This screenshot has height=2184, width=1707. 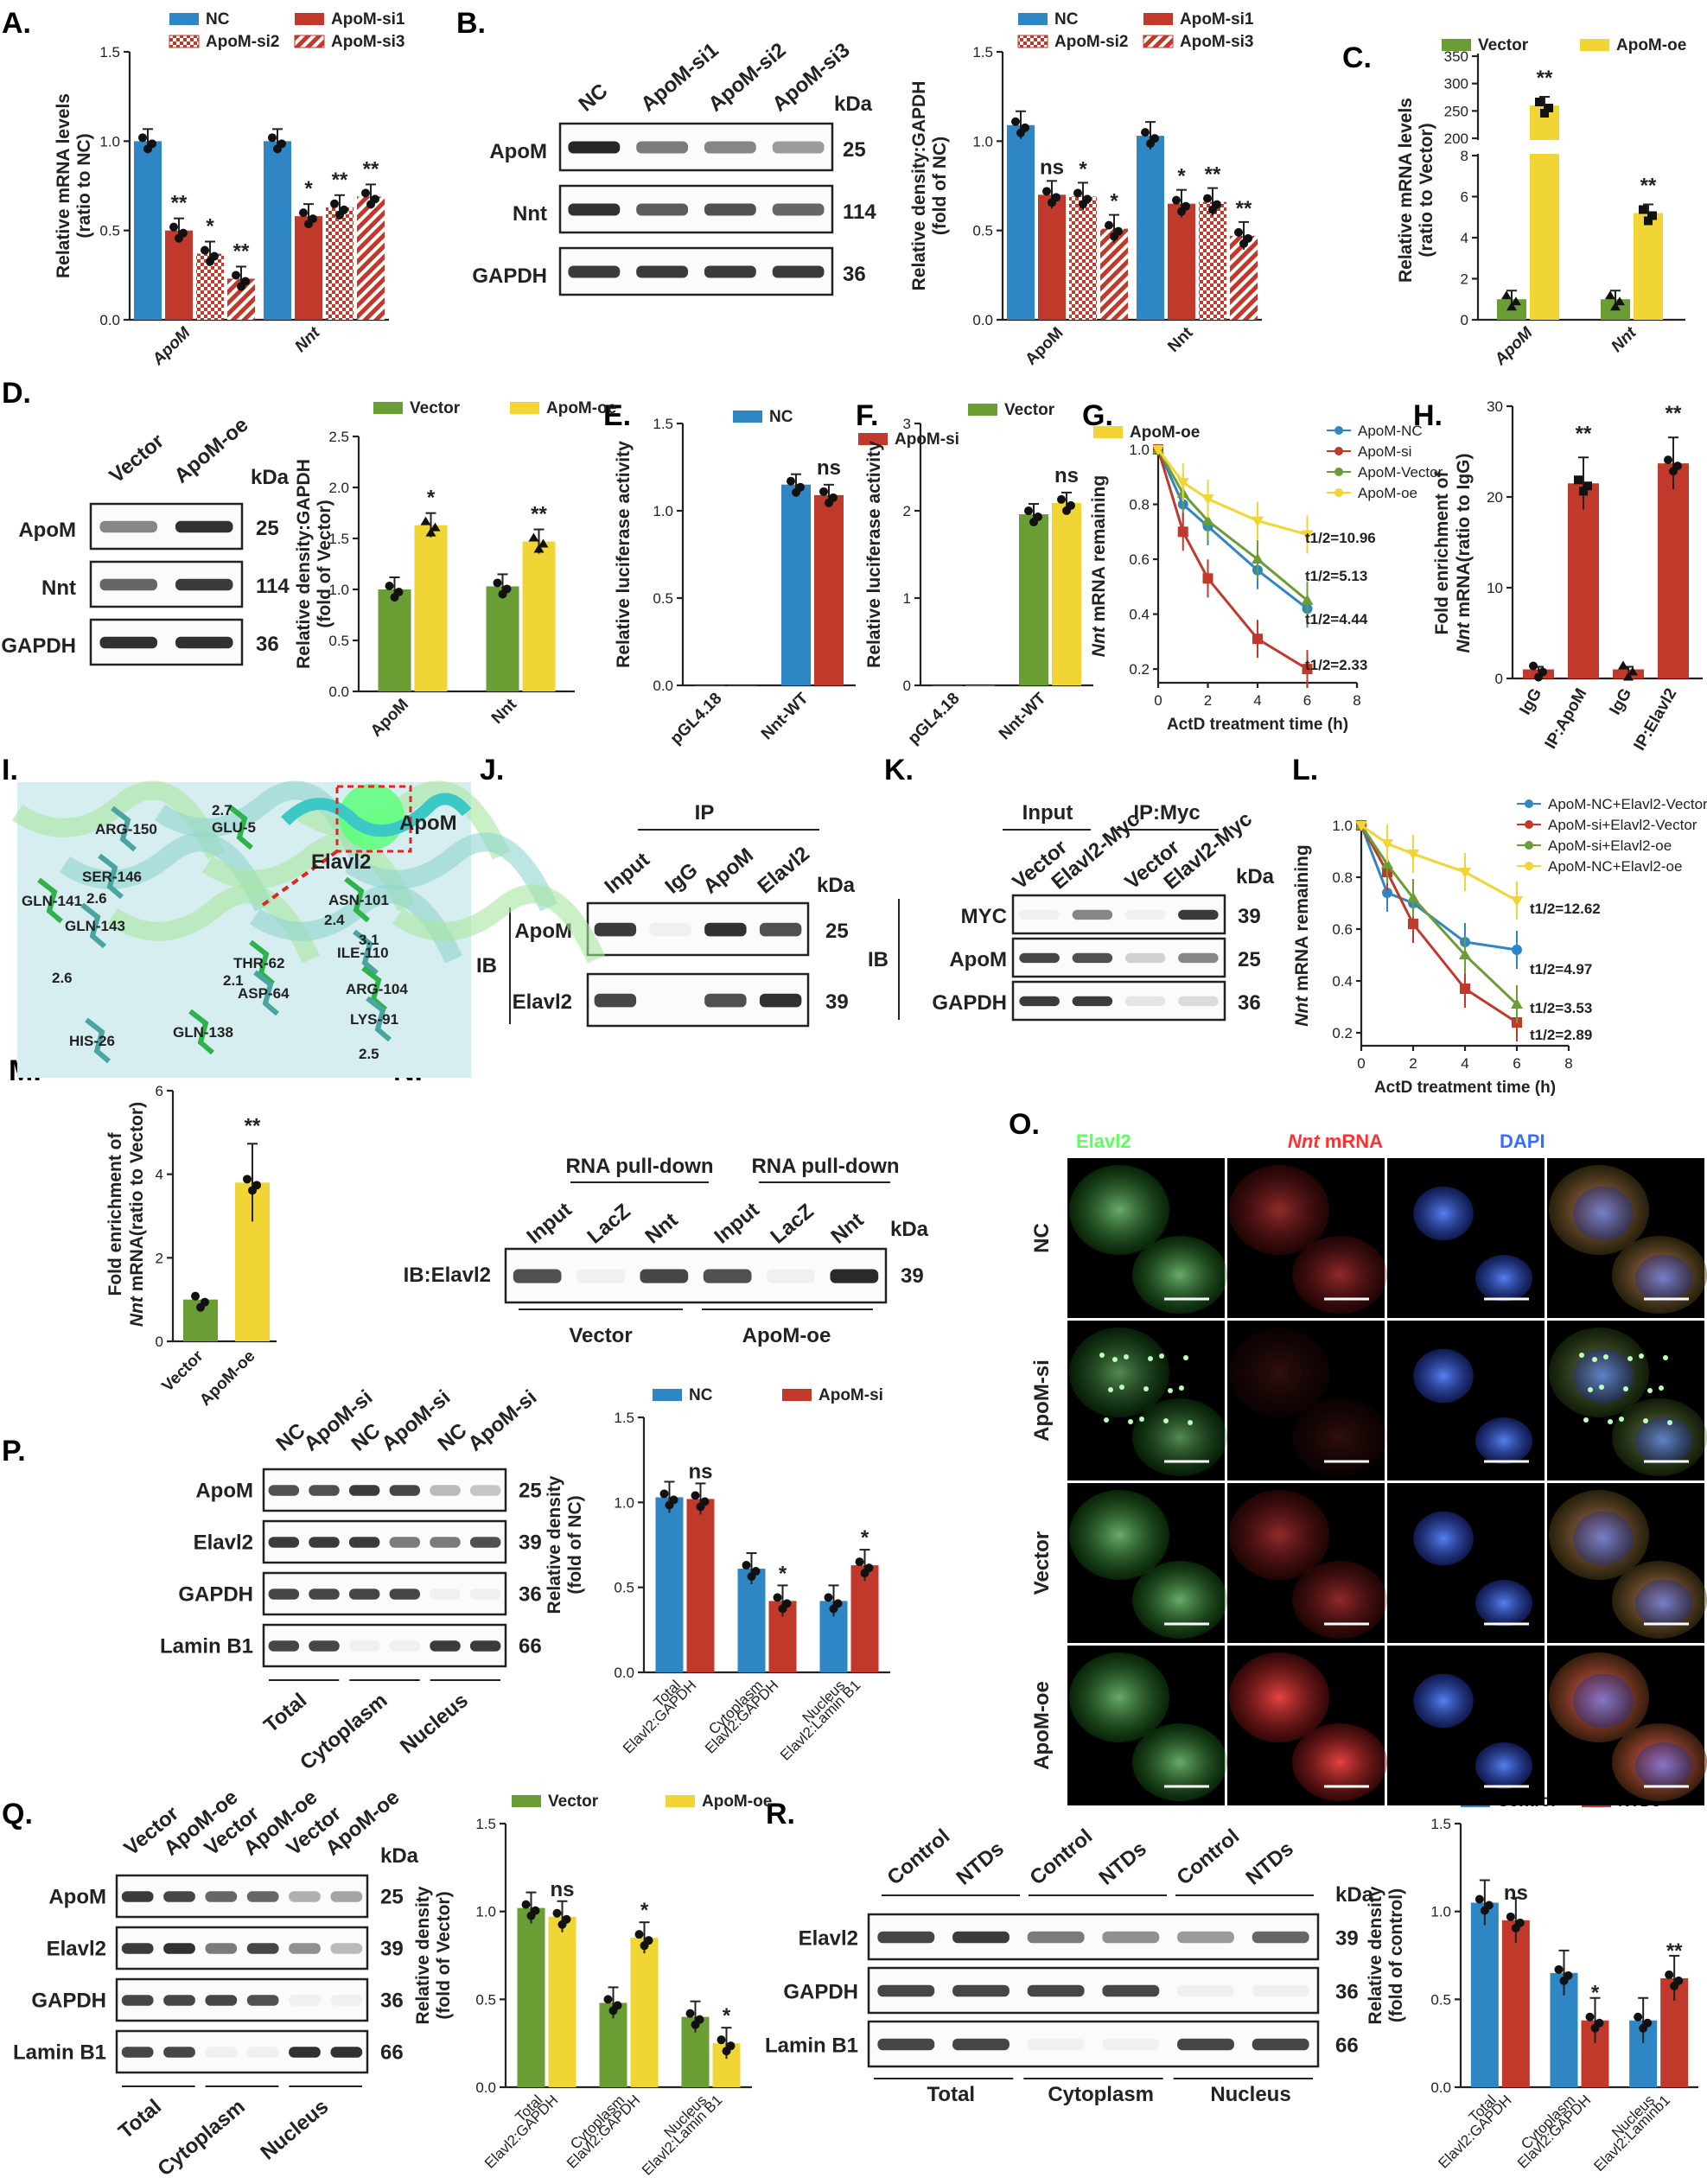 I want to click on panel-b-significance: ns, so click(x=1052, y=167).